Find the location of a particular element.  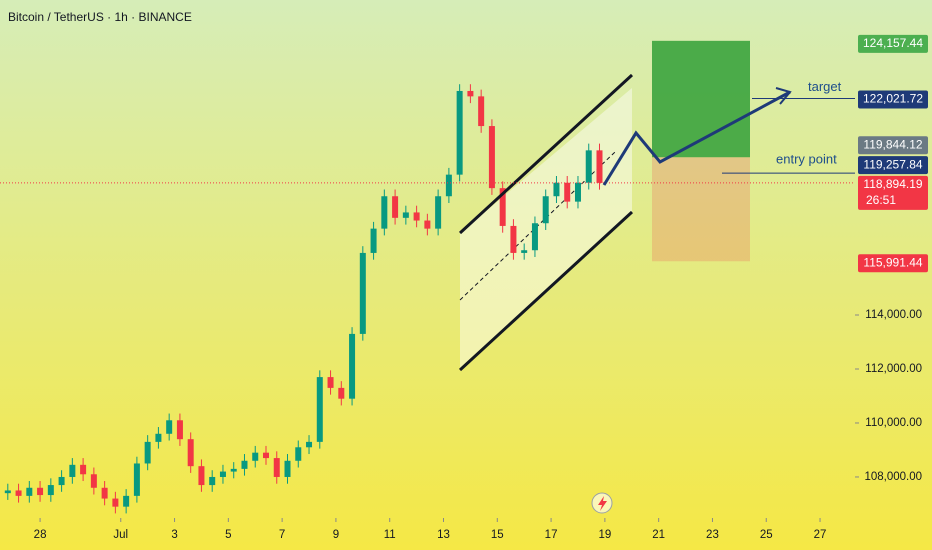

channel-upper is located at coordinates (546, 154).